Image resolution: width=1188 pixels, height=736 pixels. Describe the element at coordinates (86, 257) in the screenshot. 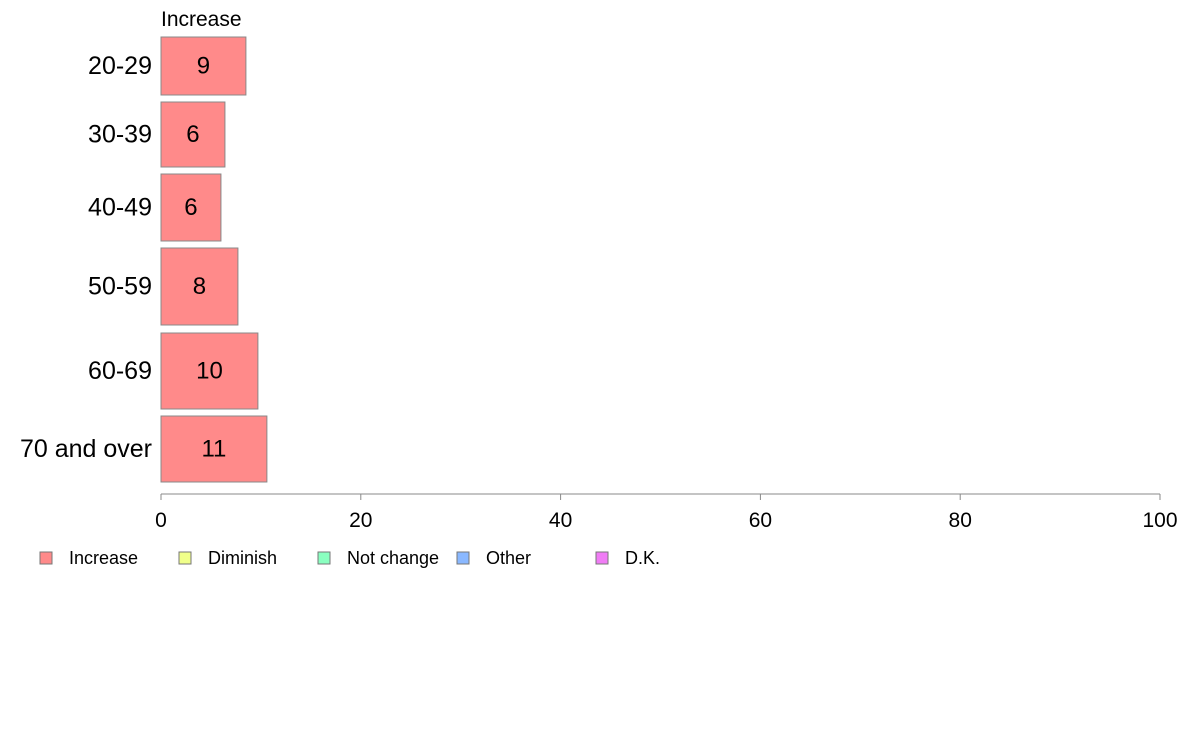

I see `category-labels: 20-29 30-39 40-49 50-59 60-69 70 and over` at that location.